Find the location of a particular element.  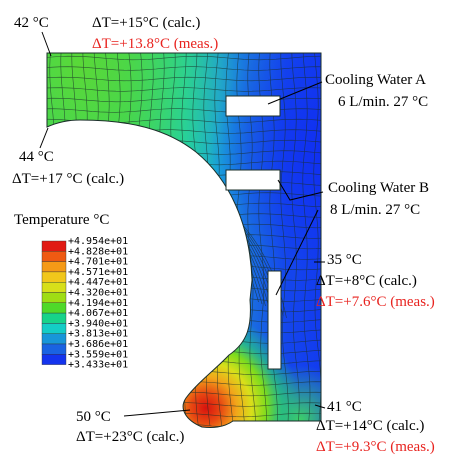

label-top-dt-meas: ΔT=+13.8°C (meas.) is located at coordinates (155, 44).